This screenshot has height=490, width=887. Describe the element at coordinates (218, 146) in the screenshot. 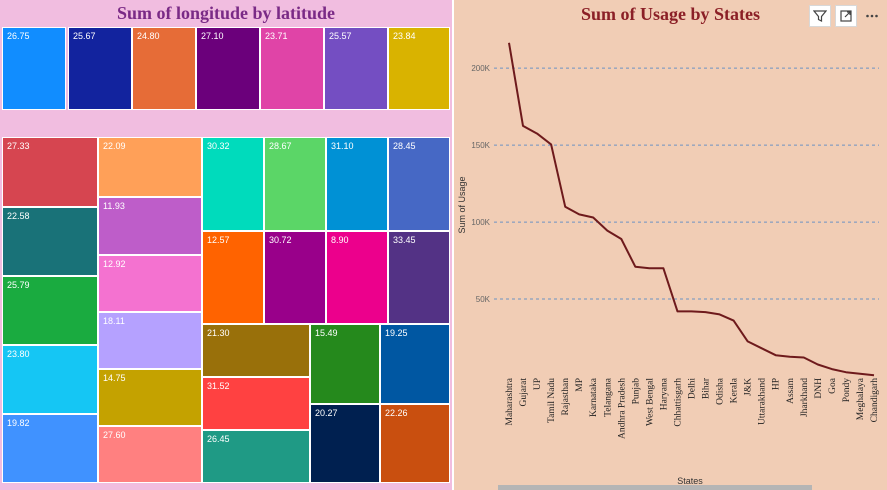

I see `treemap-tile-label: 30.32` at that location.